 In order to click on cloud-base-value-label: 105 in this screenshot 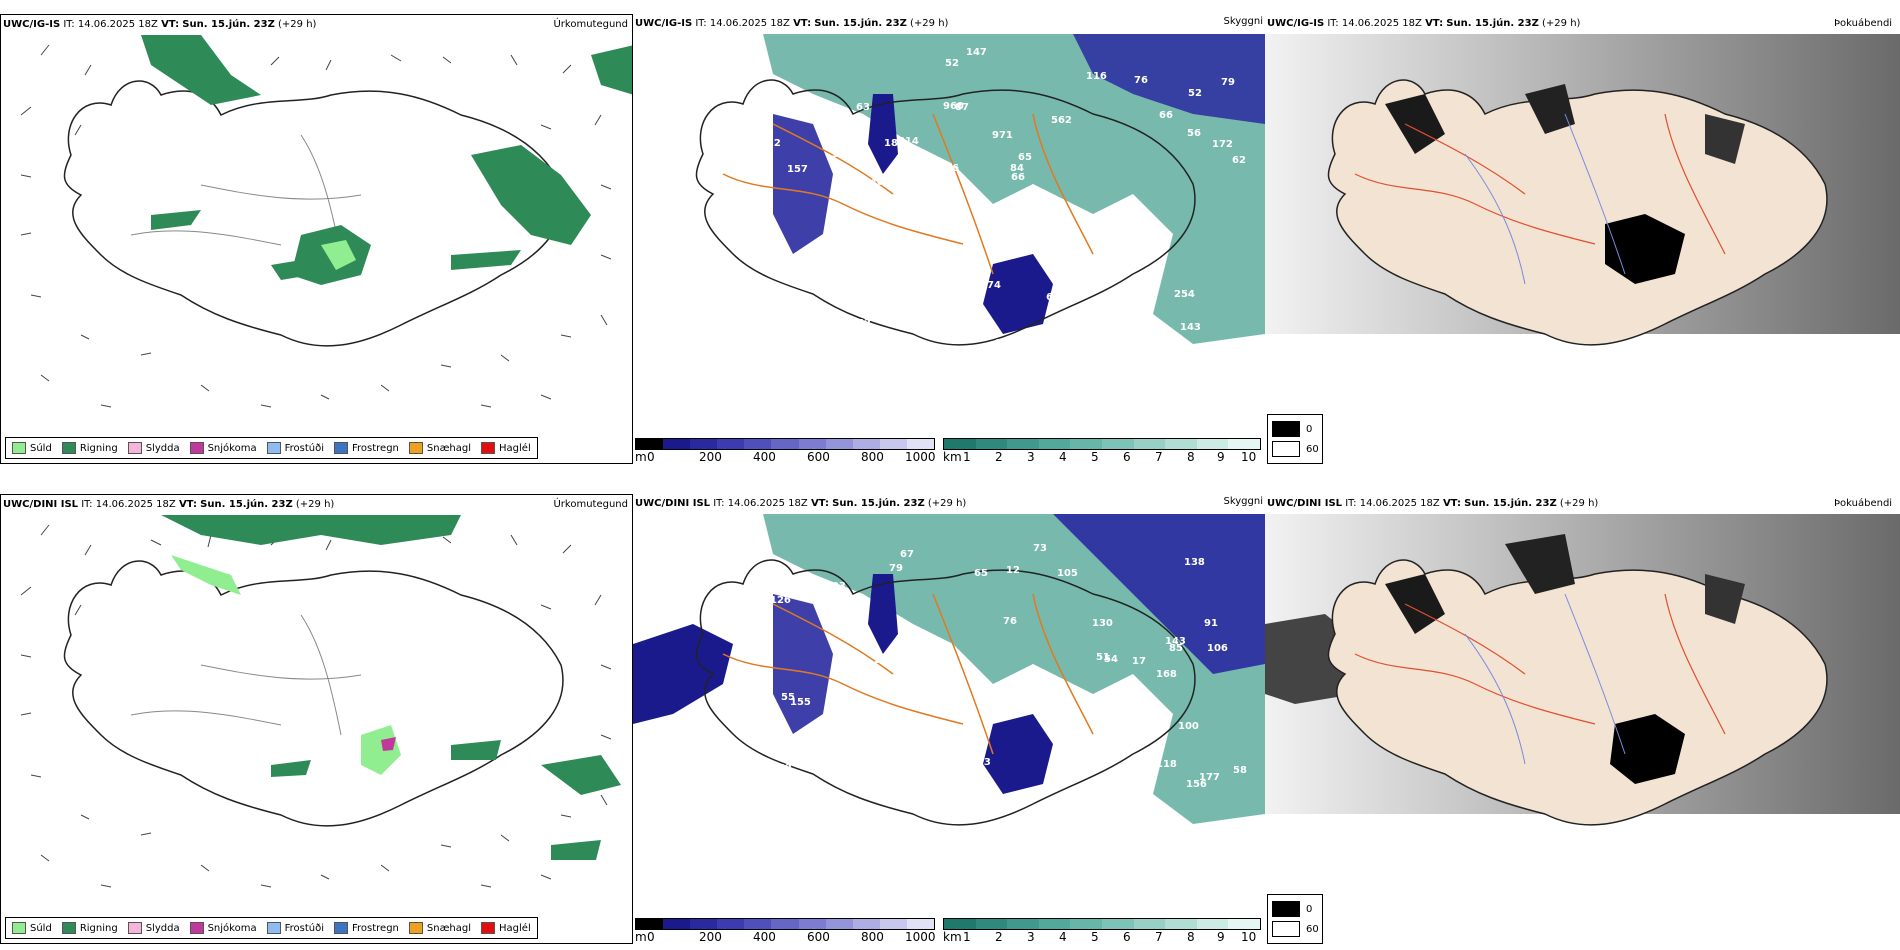, I will do `click(854, 301)`.